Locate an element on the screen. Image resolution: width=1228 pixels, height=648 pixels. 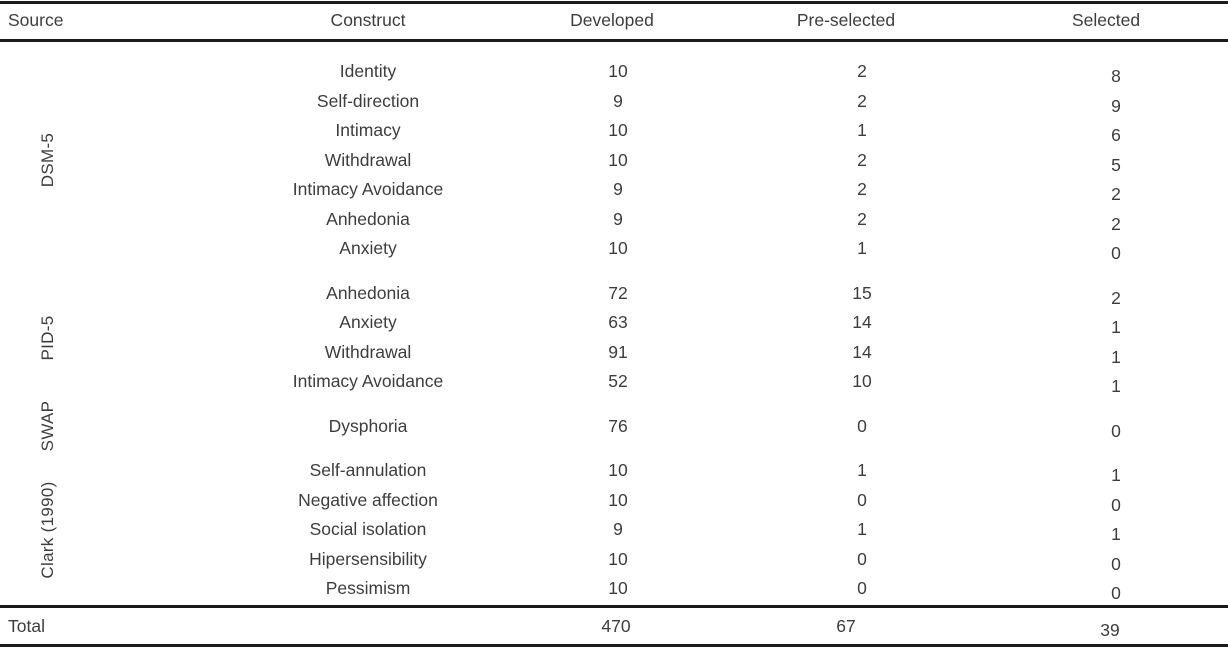
table-row: Social isolation 9 1 1 is located at coordinates (614, 530).